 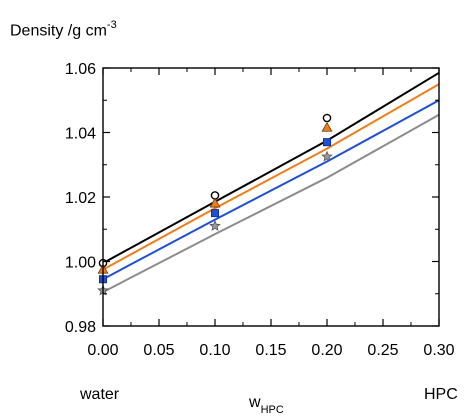 I want to click on x-end-label-hpc: HPC, so click(x=441, y=394).